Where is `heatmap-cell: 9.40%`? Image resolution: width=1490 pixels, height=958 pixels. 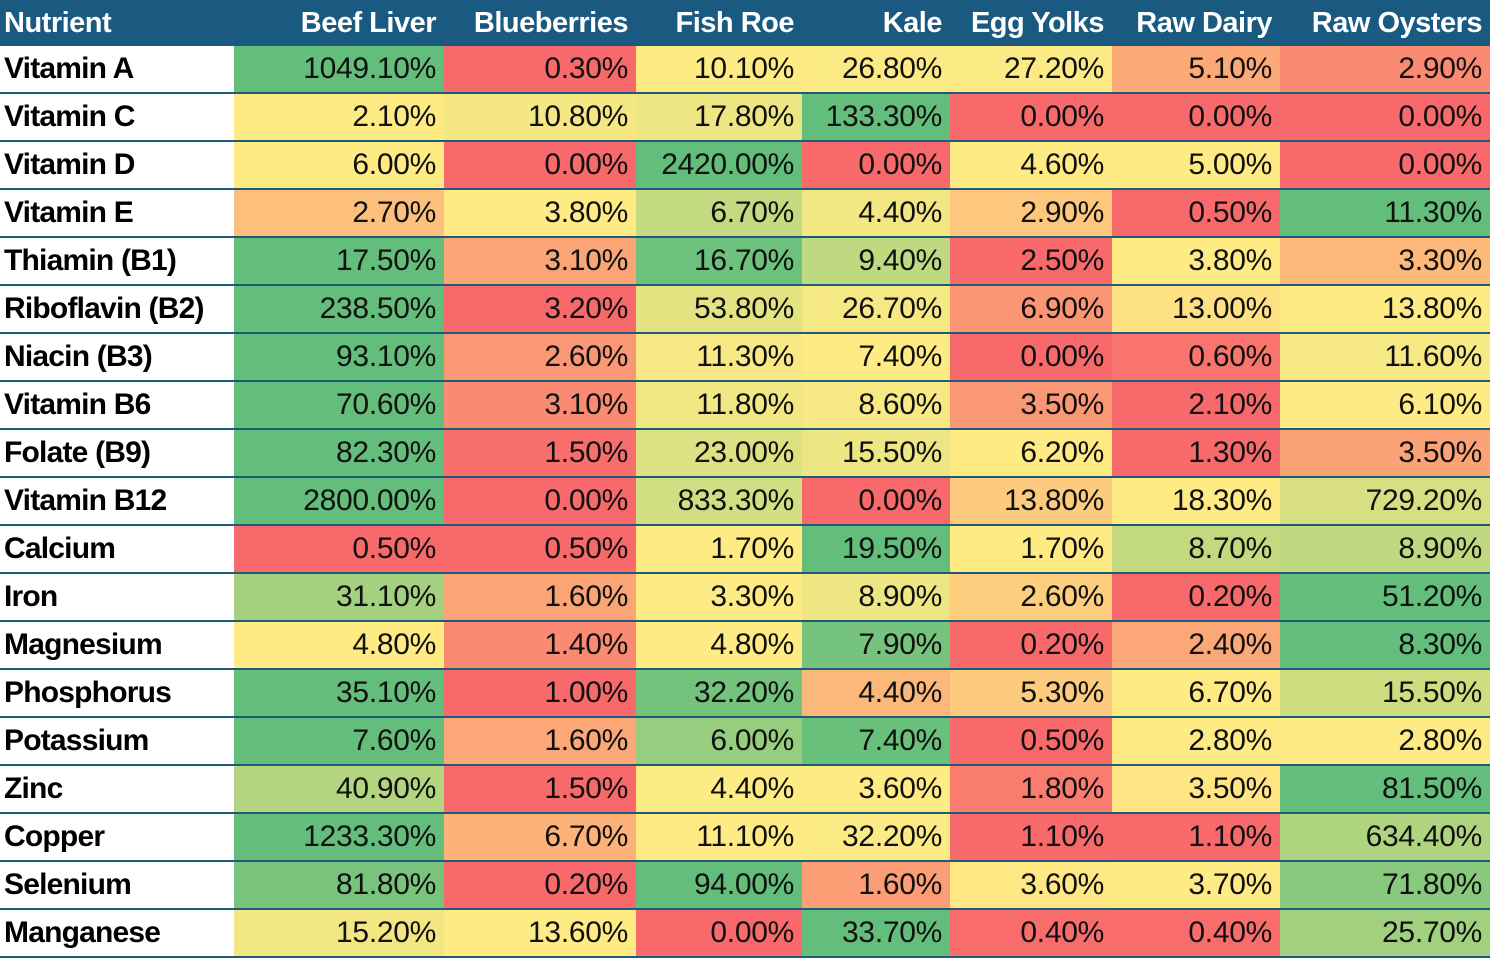 heatmap-cell: 9.40% is located at coordinates (876, 261).